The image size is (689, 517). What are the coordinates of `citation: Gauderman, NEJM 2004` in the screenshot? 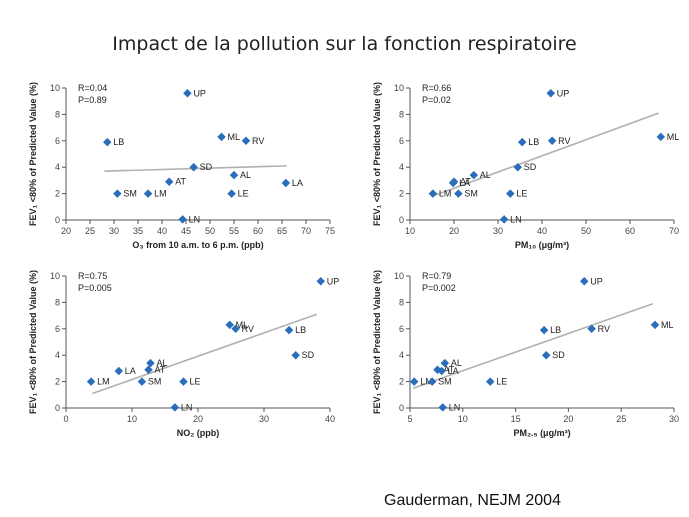 It's located at (472, 500).